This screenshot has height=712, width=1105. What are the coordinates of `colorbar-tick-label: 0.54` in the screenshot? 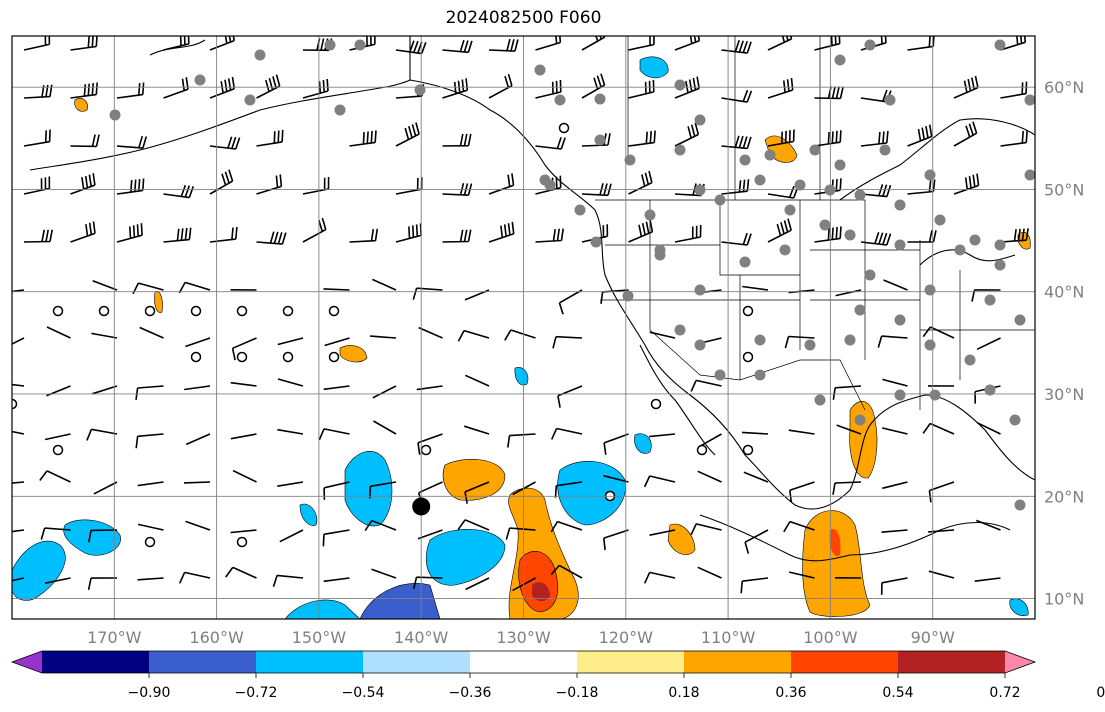 It's located at (897, 693).